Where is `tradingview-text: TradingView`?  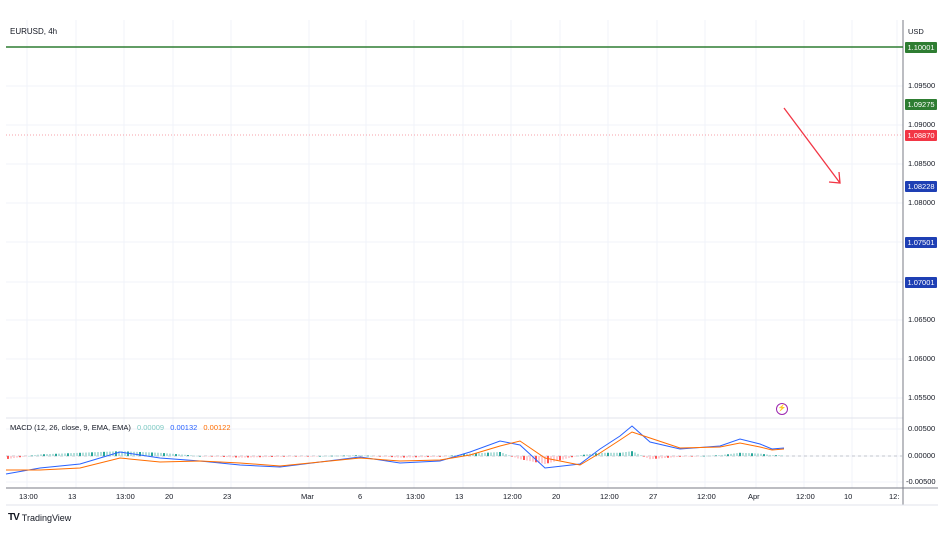 tradingview-text: TradingView is located at coordinates (46, 517).